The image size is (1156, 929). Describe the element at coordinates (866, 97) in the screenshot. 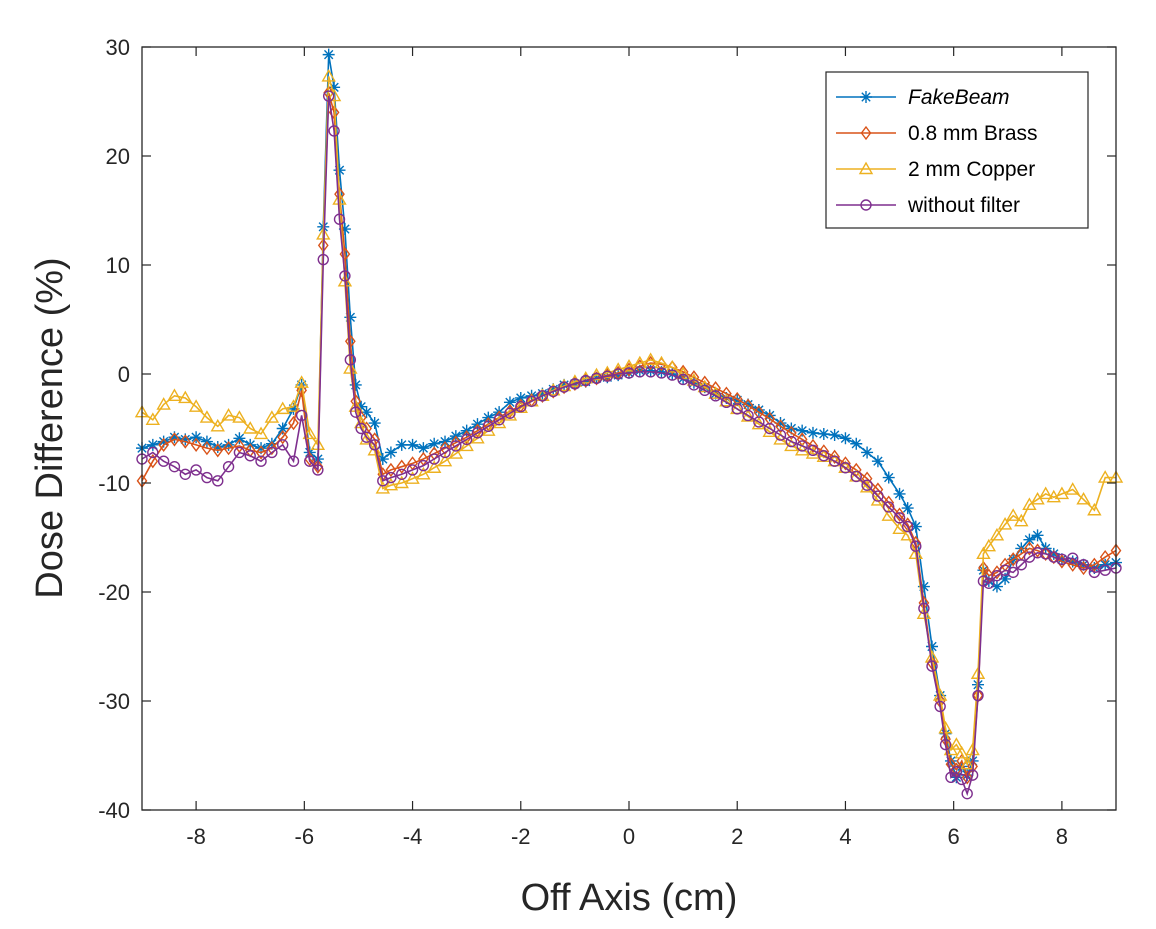

I see `legend-marker-fakebeam` at that location.